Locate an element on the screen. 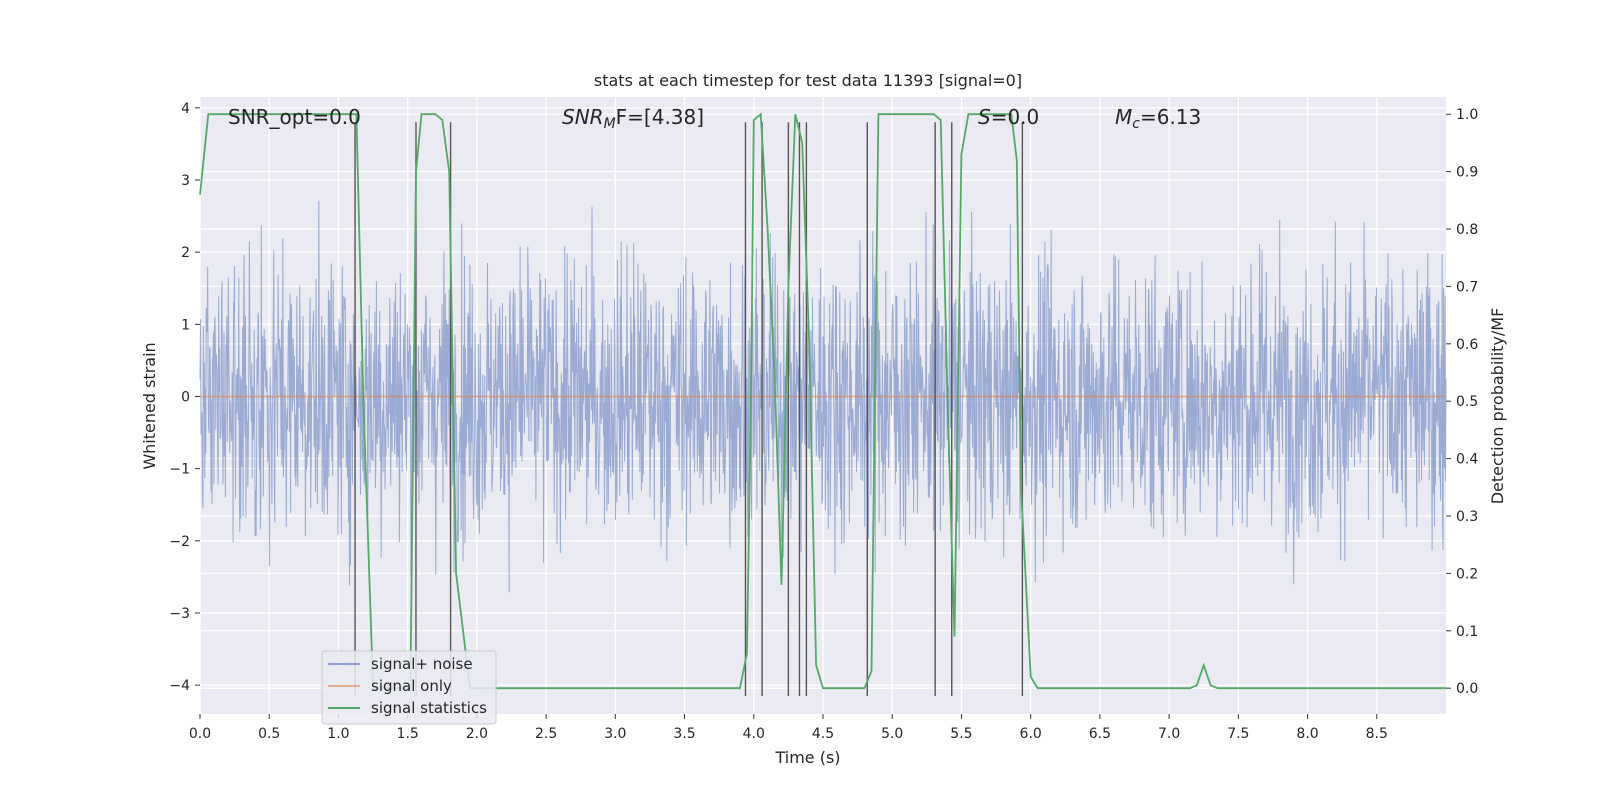 This screenshot has height=800, width=1600. annotation-snr-mf: SNRMF=[4.38] is located at coordinates (633, 118).